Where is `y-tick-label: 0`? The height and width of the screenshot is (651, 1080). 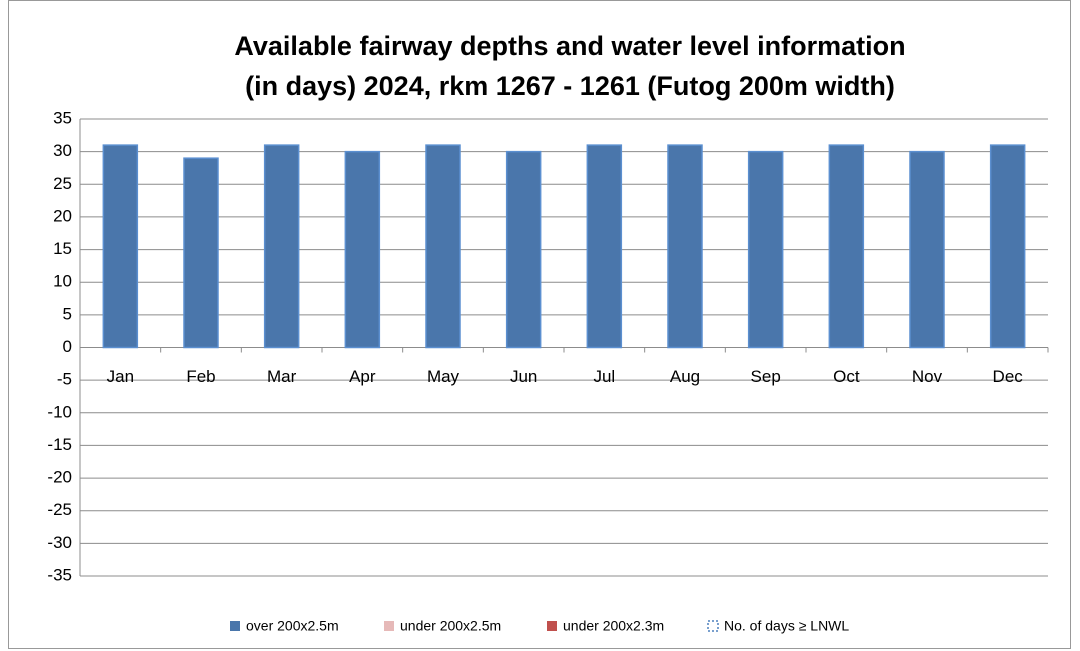
y-tick-label: 0 is located at coordinates (67, 346).